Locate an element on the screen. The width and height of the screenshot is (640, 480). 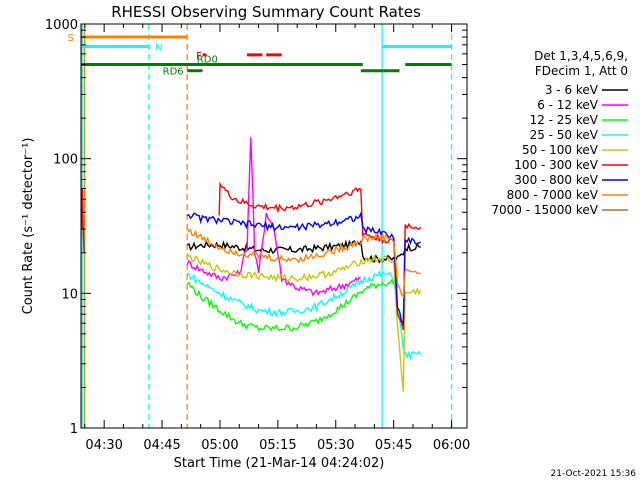
x-tick-label: 05:30 is located at coordinates (335, 445).